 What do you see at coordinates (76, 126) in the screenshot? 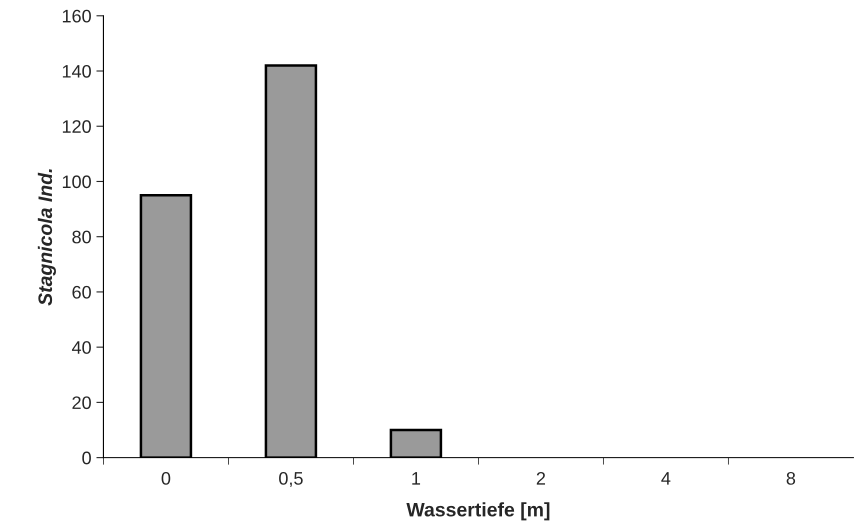
I see `y-tick-label: 120` at bounding box center [76, 126].